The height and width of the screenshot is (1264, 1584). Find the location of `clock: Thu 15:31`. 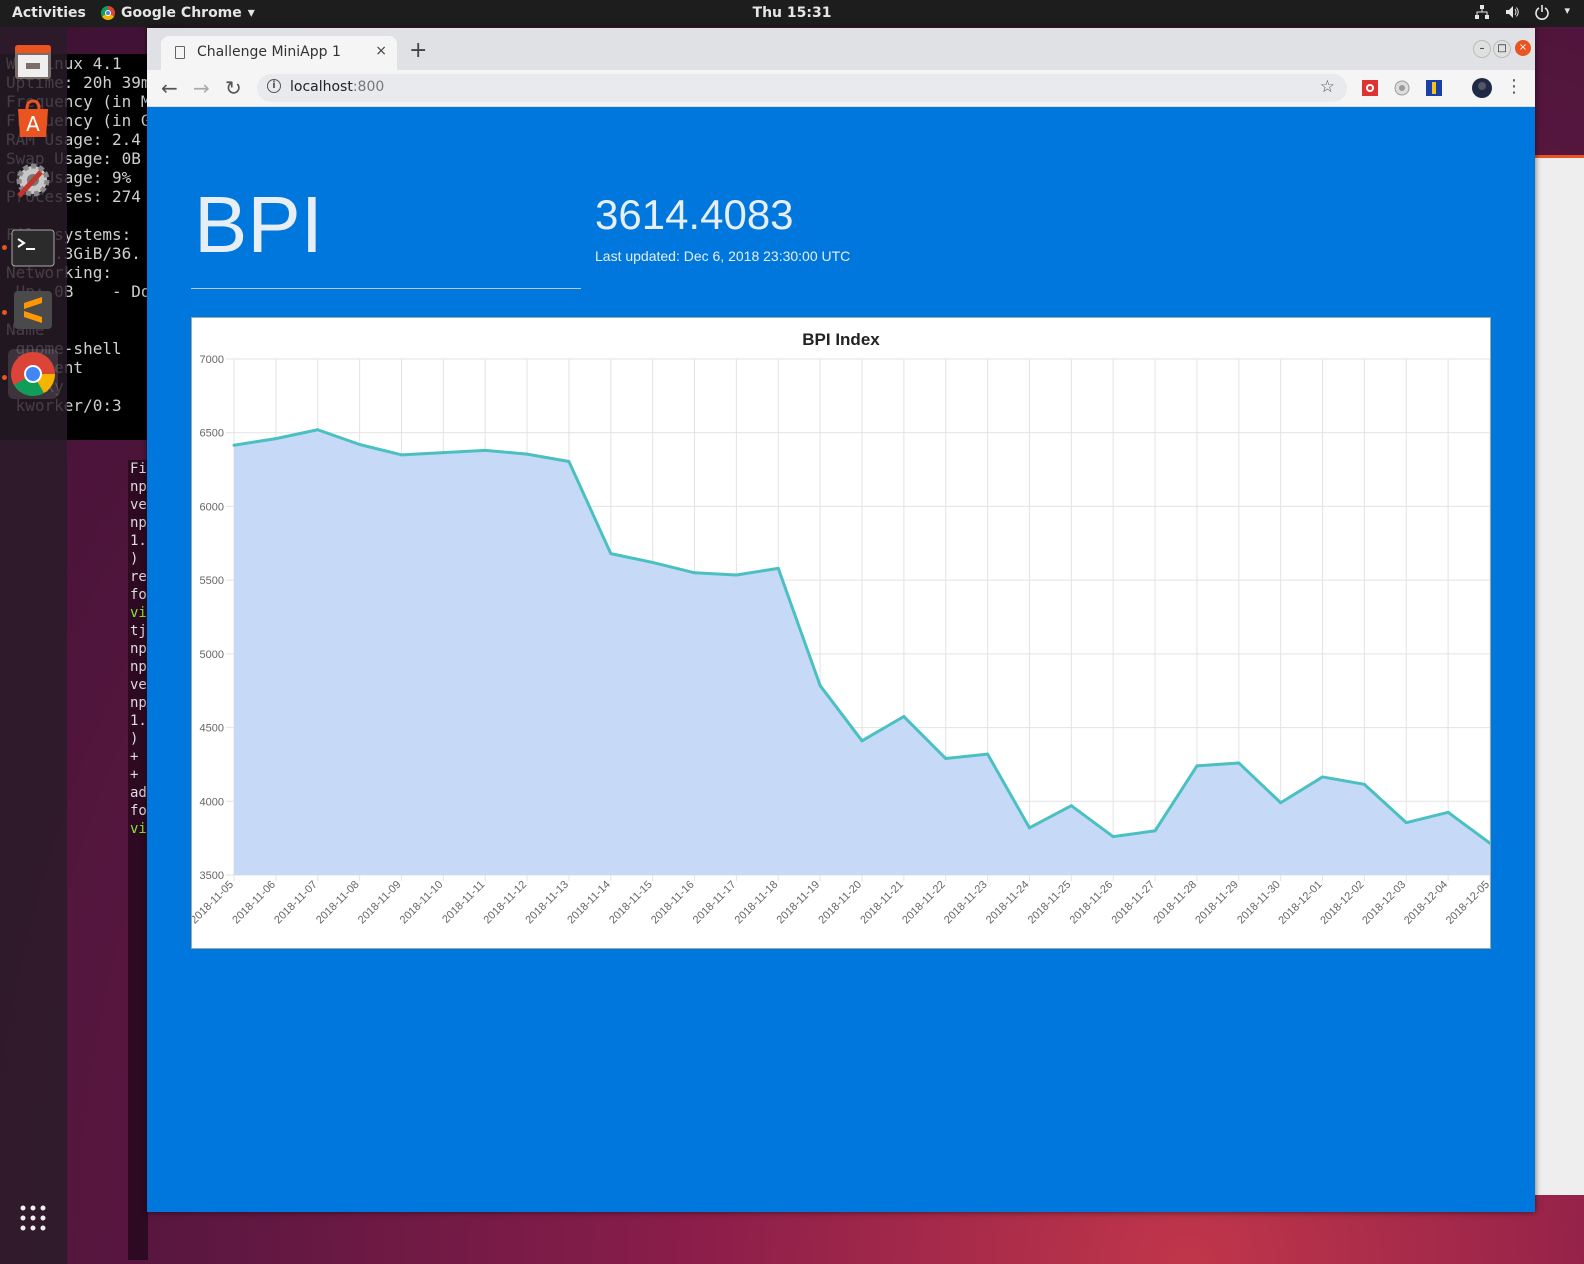

clock: Thu 15:31 is located at coordinates (792, 13).